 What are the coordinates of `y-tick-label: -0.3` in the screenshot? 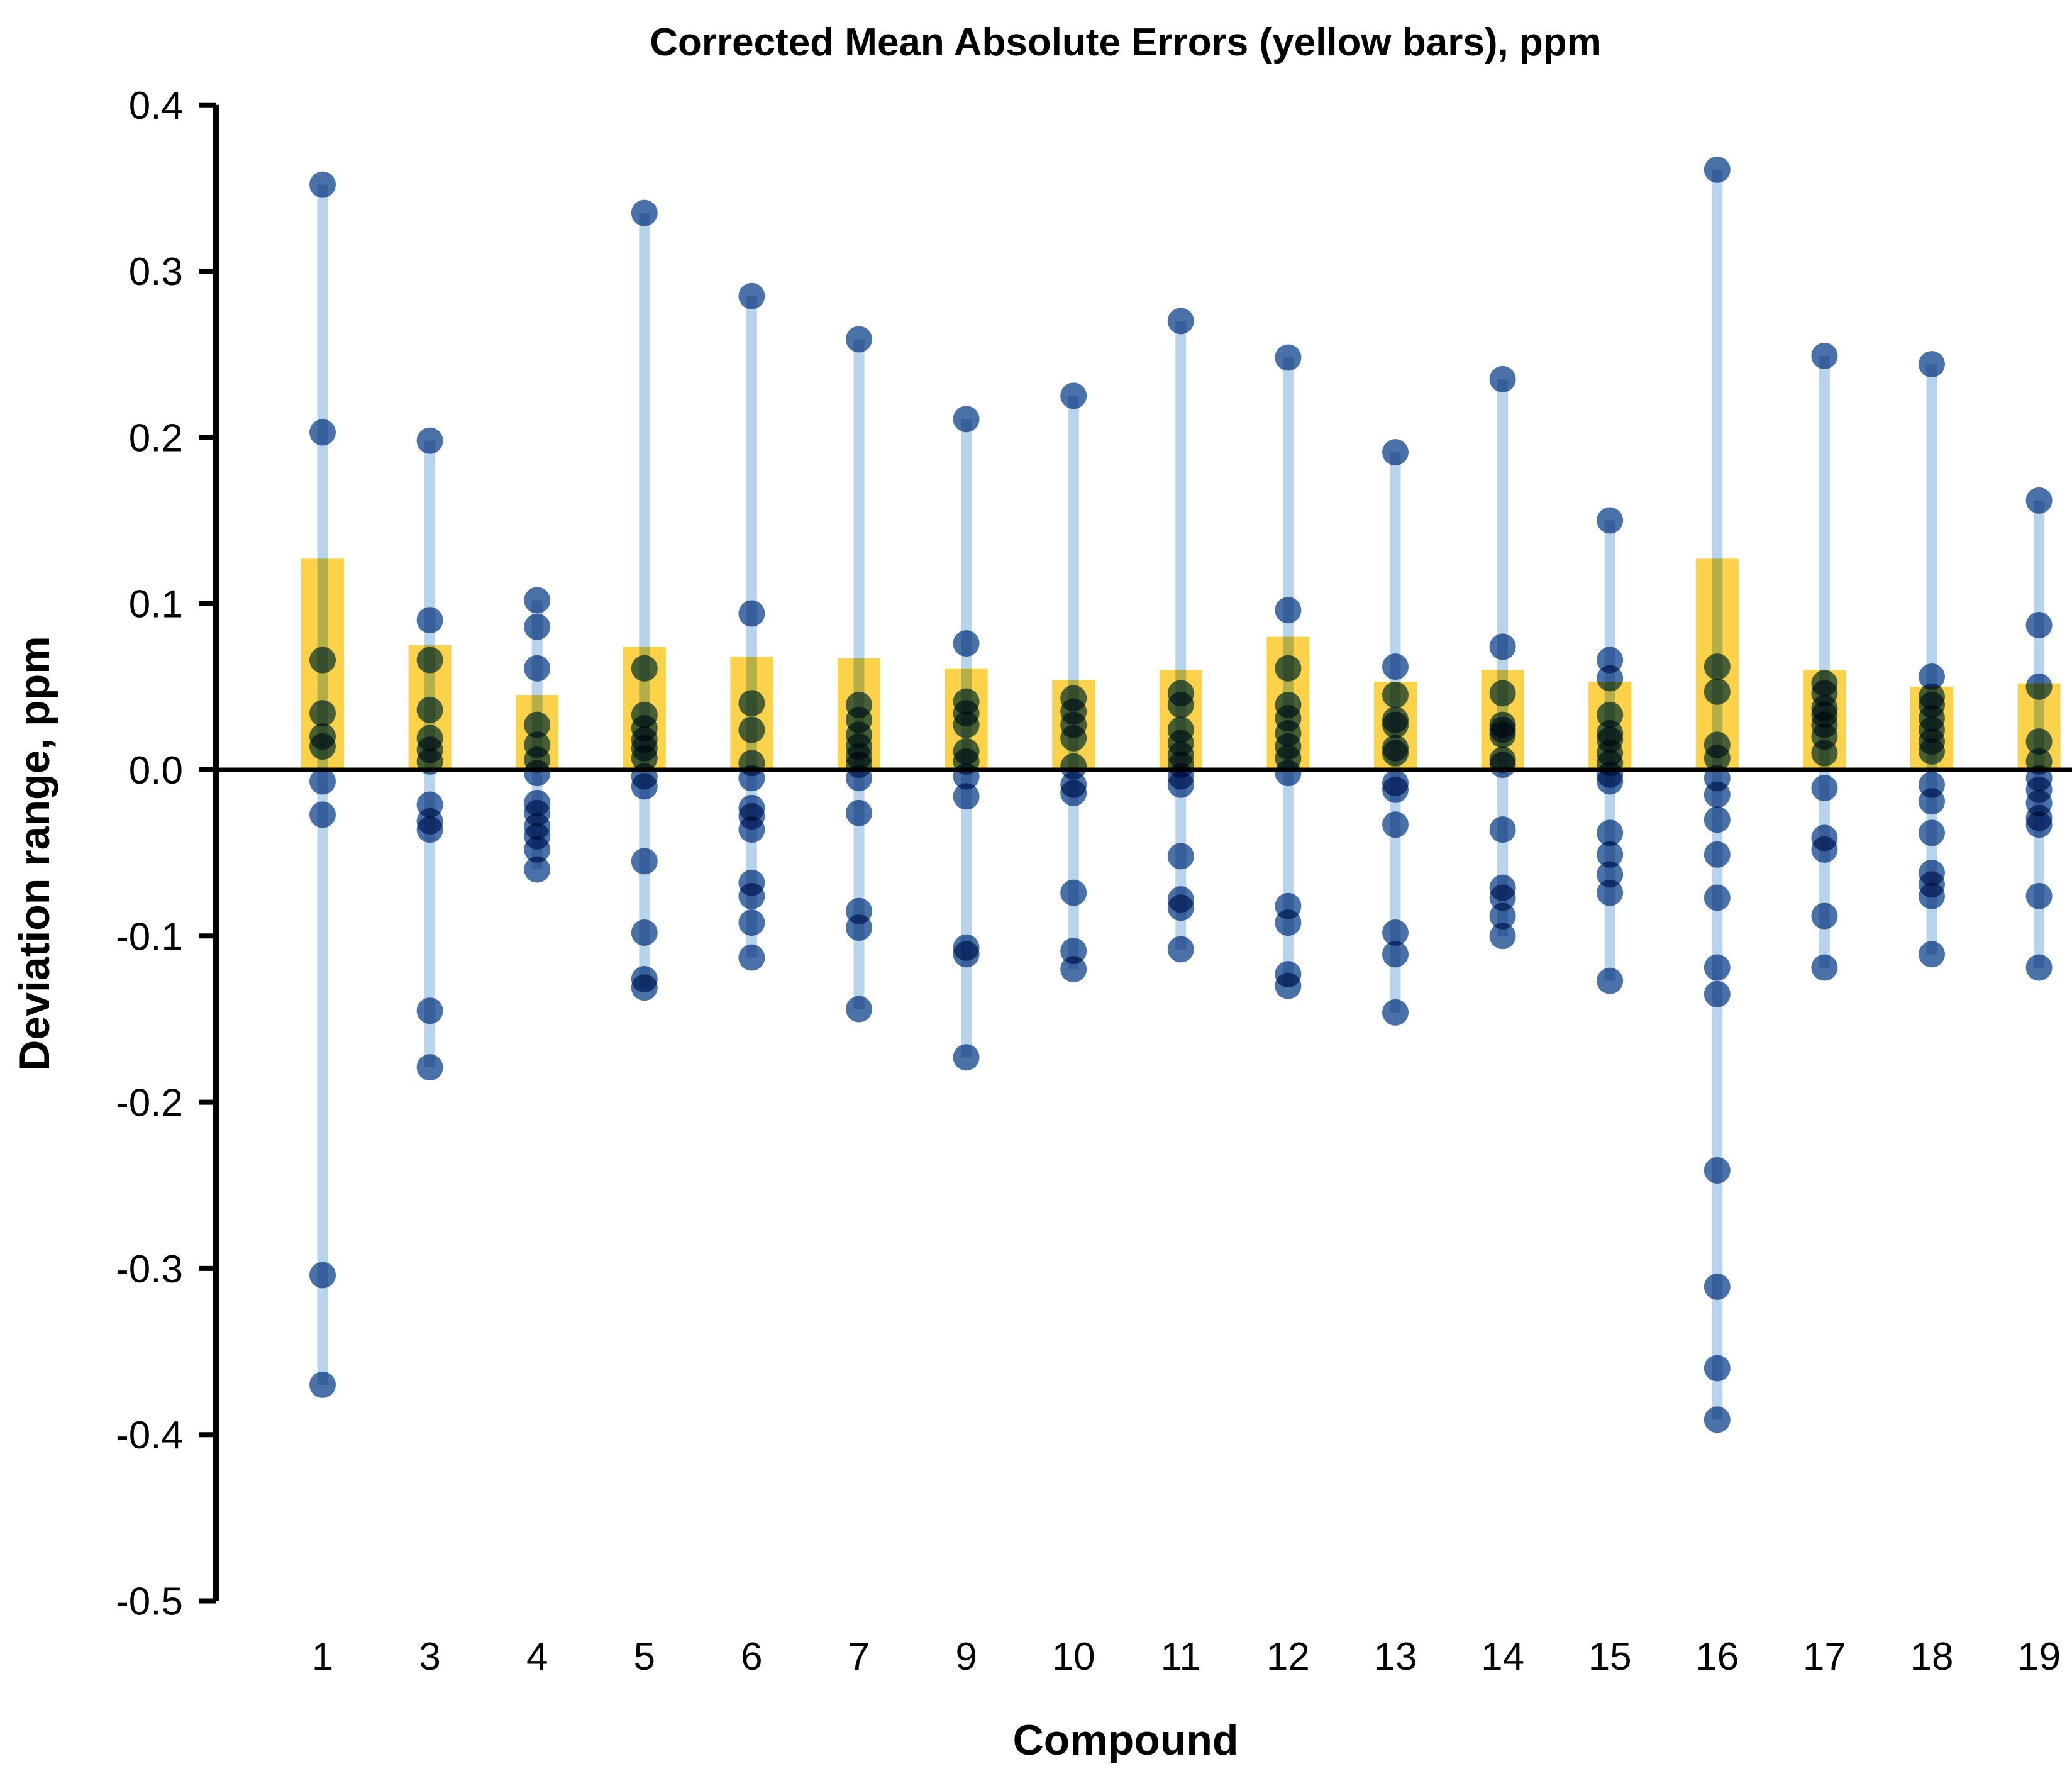 It's located at (149, 1269).